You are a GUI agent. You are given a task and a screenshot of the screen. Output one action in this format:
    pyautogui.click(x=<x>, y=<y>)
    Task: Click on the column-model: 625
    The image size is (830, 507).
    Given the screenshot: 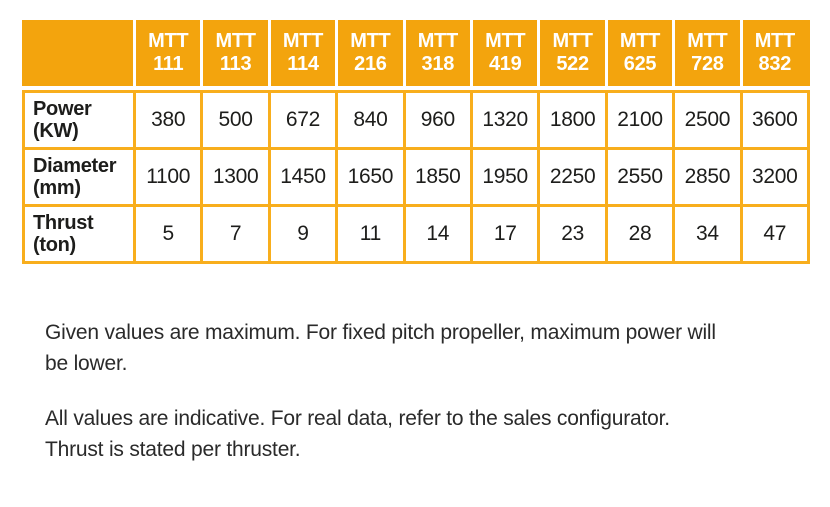 What is the action you would take?
    pyautogui.click(x=640, y=64)
    